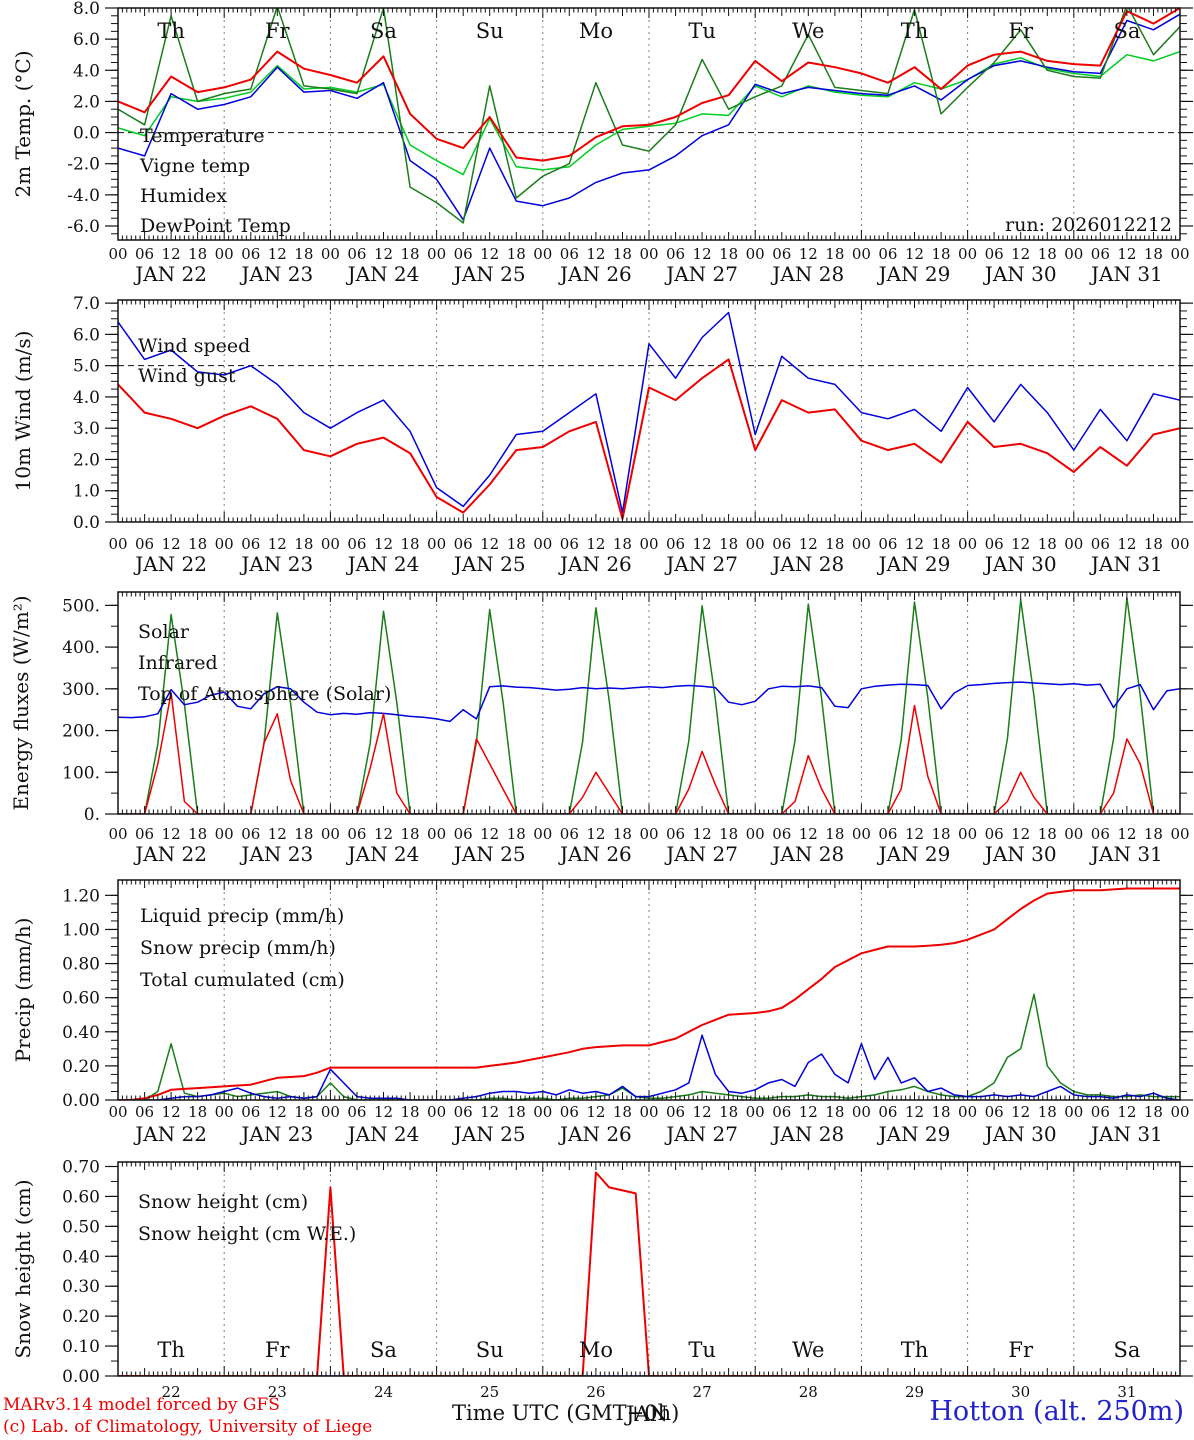 Image resolution: width=1194 pixels, height=1440 pixels. Describe the element at coordinates (86, 460) in the screenshot. I see `y-tick-label: 2.0` at that location.